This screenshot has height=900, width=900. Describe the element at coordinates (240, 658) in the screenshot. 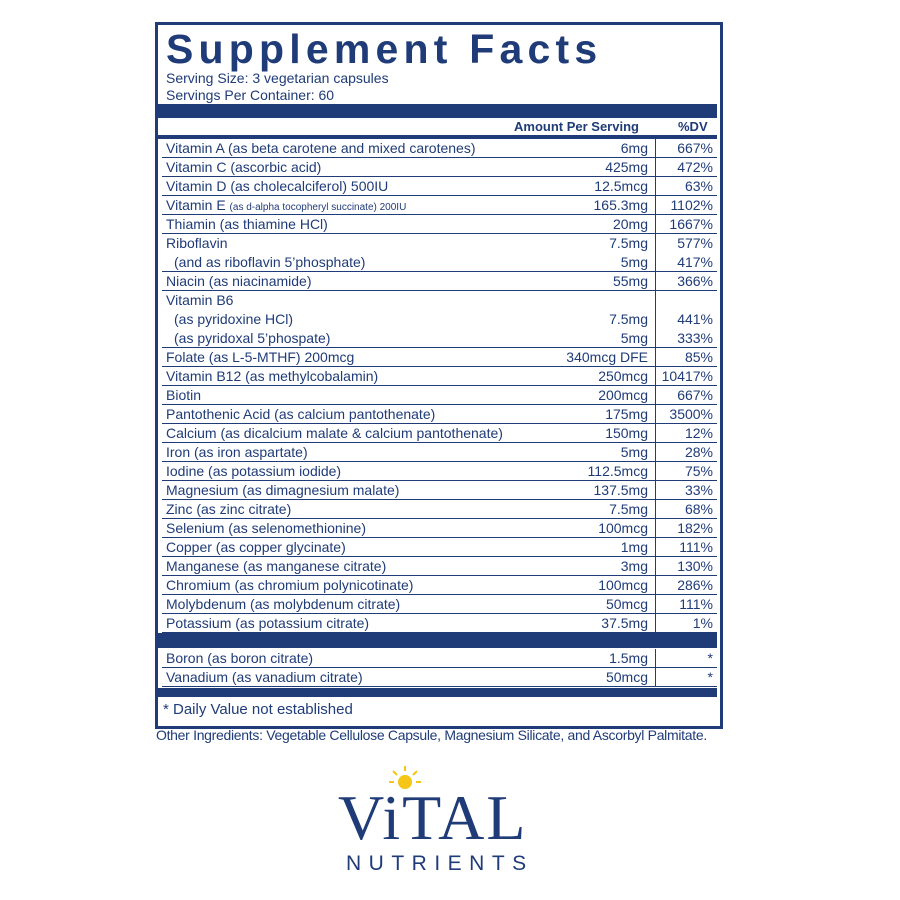

I see `nutrient-name: Boron (as boron citrate)` at that location.